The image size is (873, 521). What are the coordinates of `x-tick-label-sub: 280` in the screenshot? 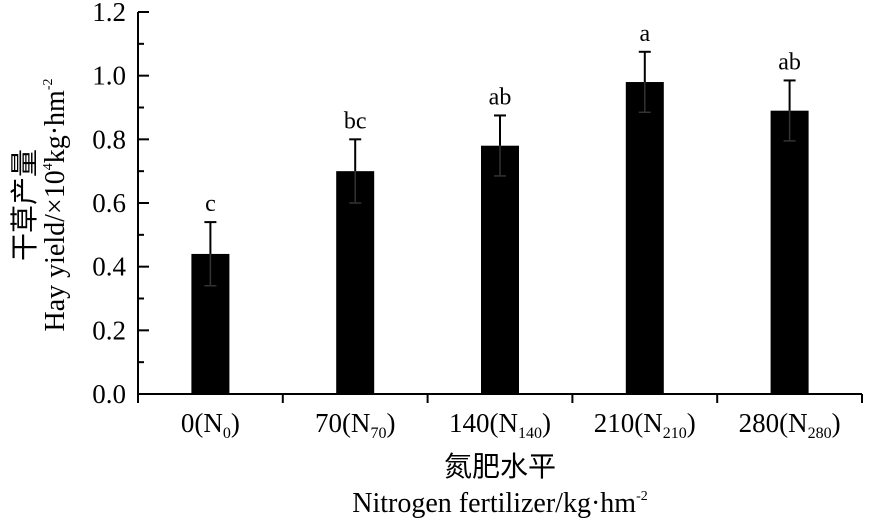 It's located at (820, 433).